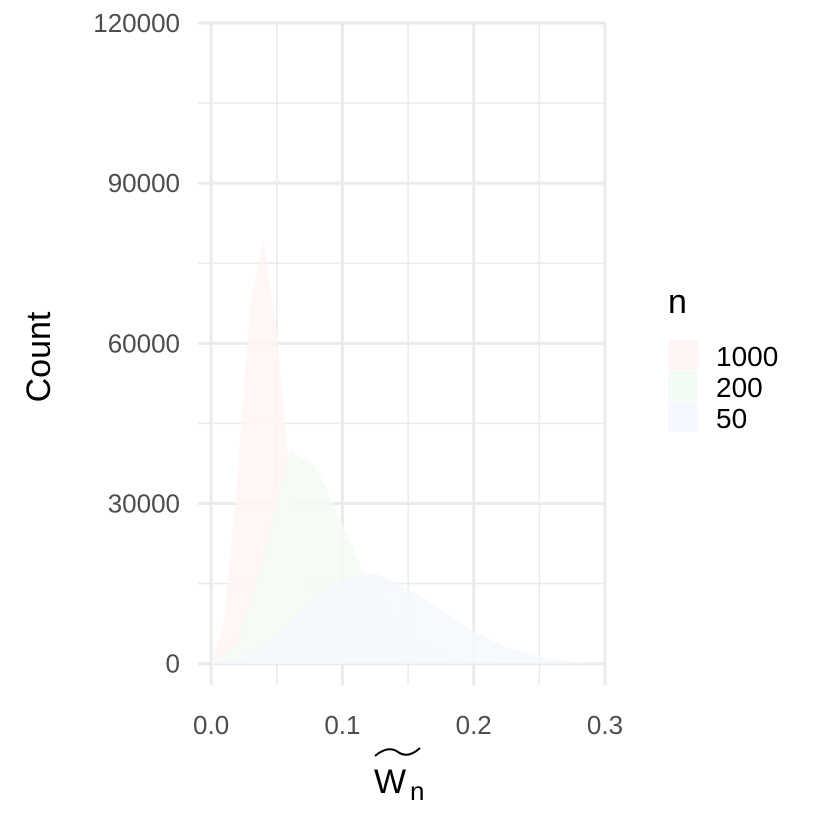 This screenshot has width=830, height=830. I want to click on x-tick-label: 0.2, so click(474, 725).